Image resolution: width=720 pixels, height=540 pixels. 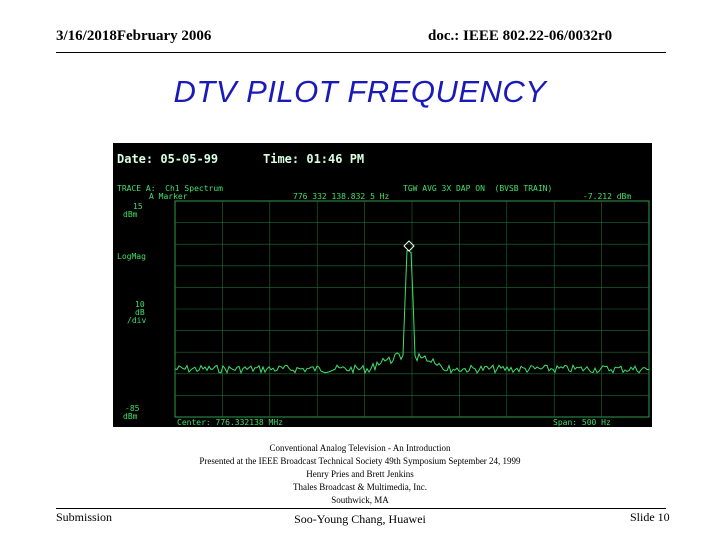 I want to click on analyzer-scale-type: LogMag, so click(x=131, y=256).